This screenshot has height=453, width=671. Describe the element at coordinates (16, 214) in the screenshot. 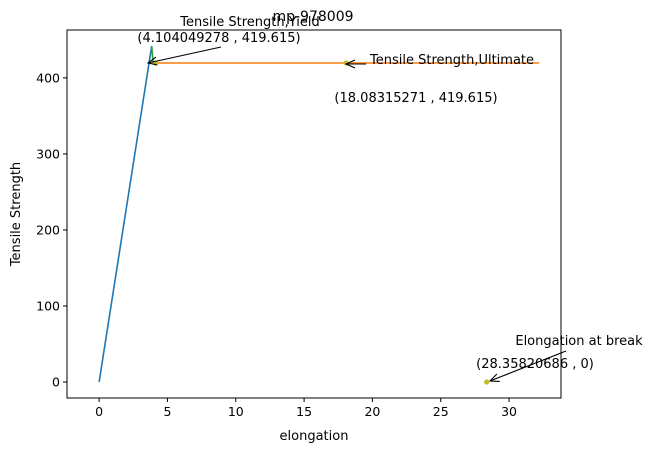

I see `y-axis-label: Tensile Strength` at that location.